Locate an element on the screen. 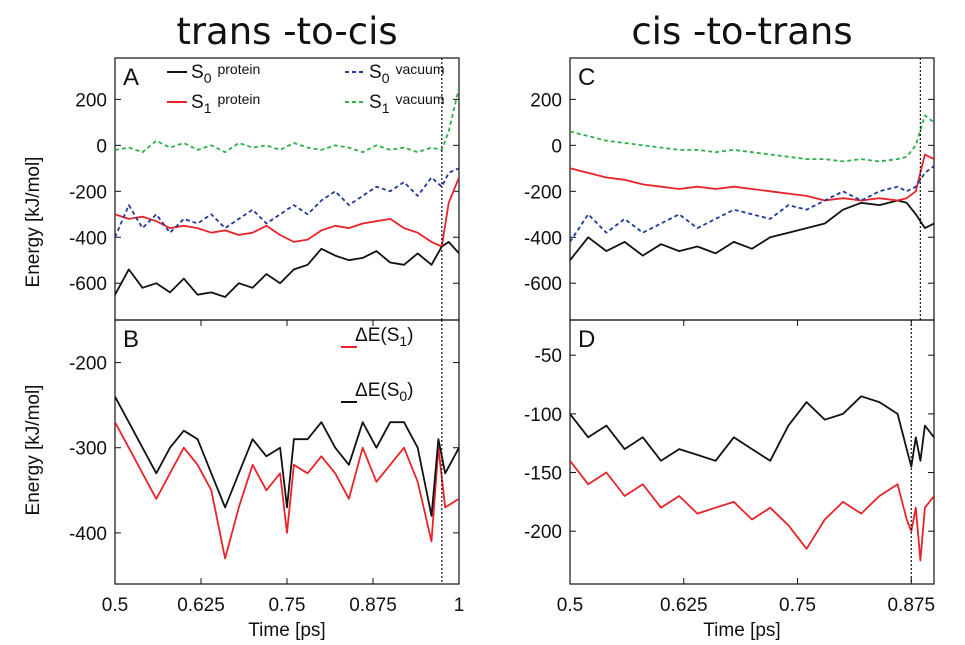 This screenshot has height=645, width=965. x-tick-label: 1 is located at coordinates (459, 605).